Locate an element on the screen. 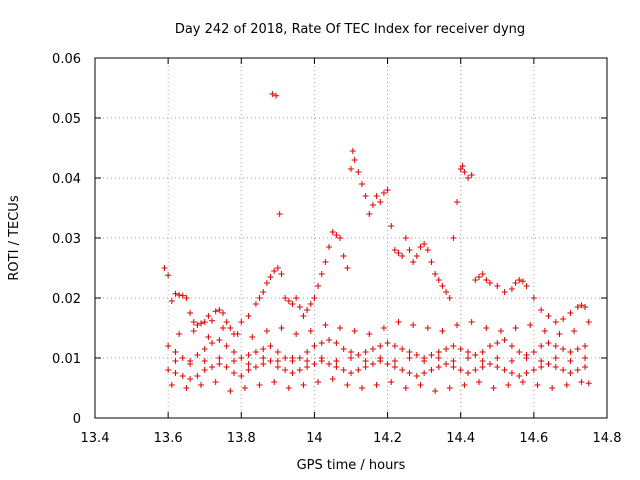 The width and height of the screenshot is (640, 480). y-tick-label: 0.04 is located at coordinates (66, 179).